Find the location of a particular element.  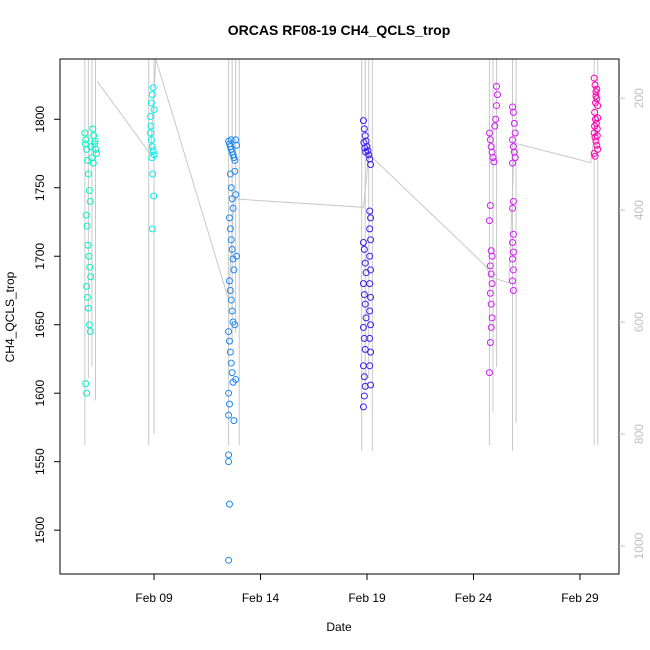

x-tick-label: Feb 14 is located at coordinates (261, 598).